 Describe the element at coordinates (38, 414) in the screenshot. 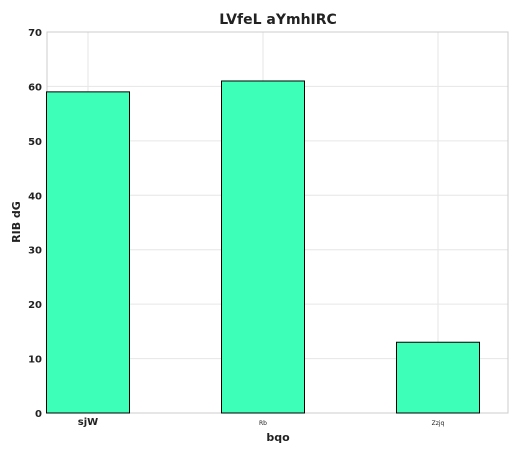

I see `y-tick-label: 0` at that location.